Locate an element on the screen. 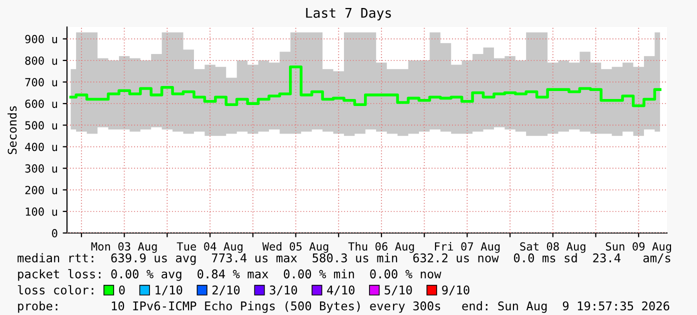  y-tick-label: 300 u is located at coordinates (41, 168).